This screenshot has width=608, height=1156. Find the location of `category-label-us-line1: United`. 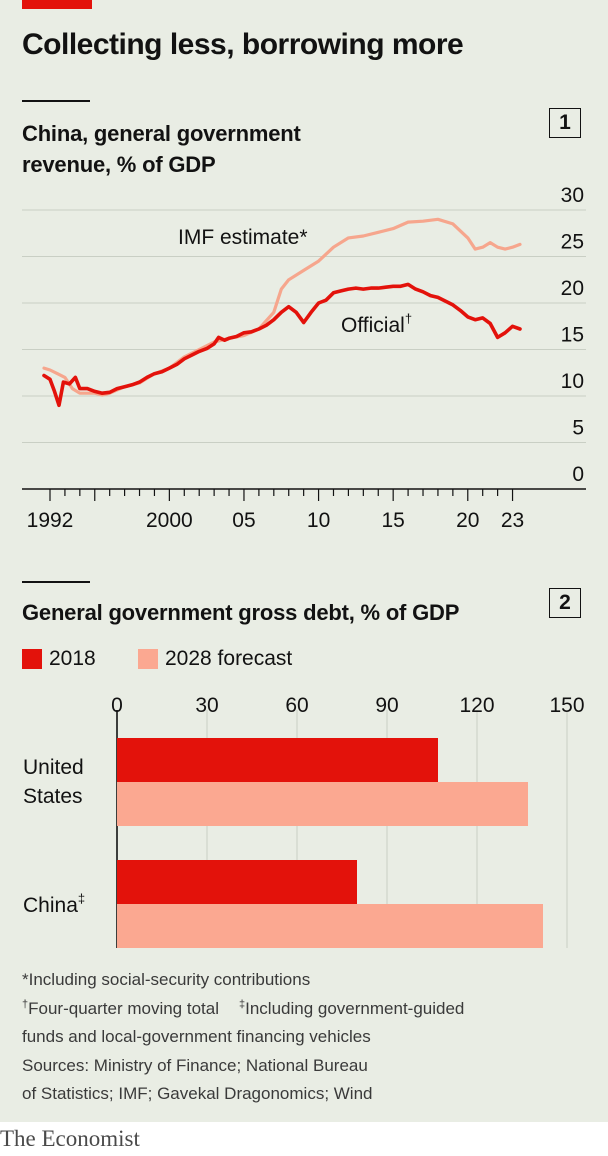

category-label-us-line1: United is located at coordinates (53, 767).